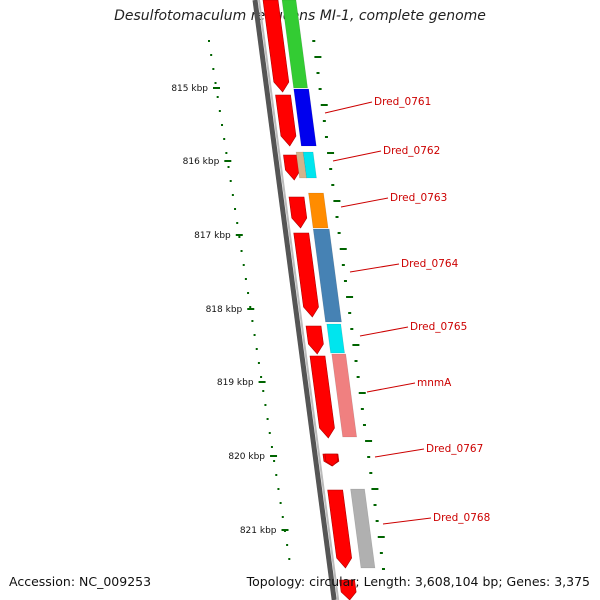  I want to click on previous-gene-block, so click(294, 44).